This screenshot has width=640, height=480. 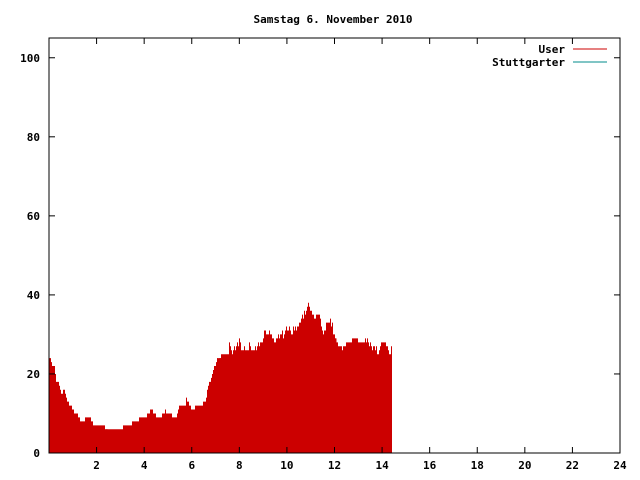 What do you see at coordinates (33, 137) in the screenshot?
I see `y-tick-label: 80` at bounding box center [33, 137].